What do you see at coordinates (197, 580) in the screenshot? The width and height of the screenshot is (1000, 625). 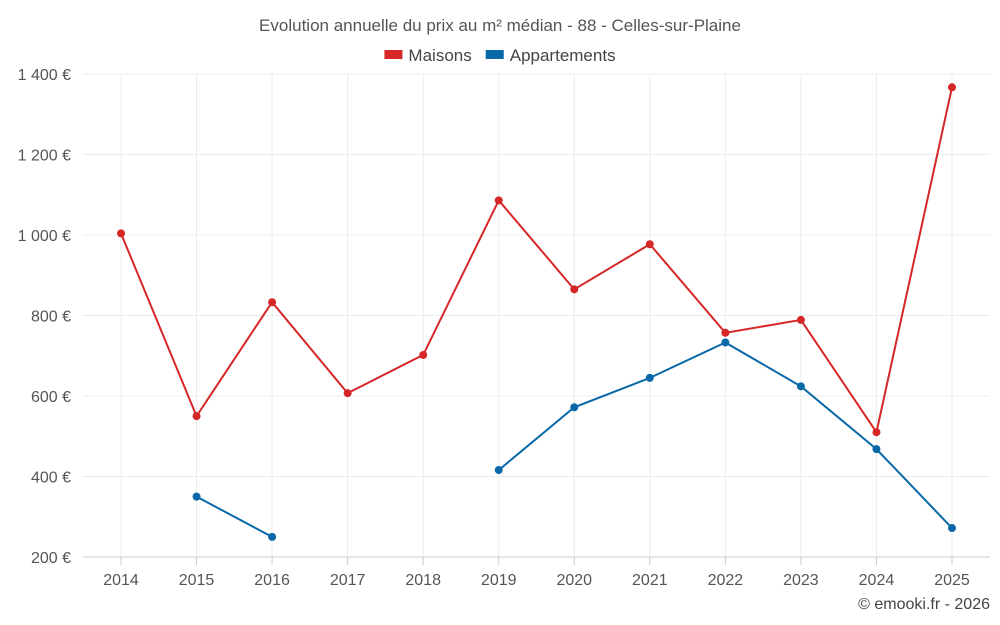 I see `x-tick-label: 2015` at bounding box center [197, 580].